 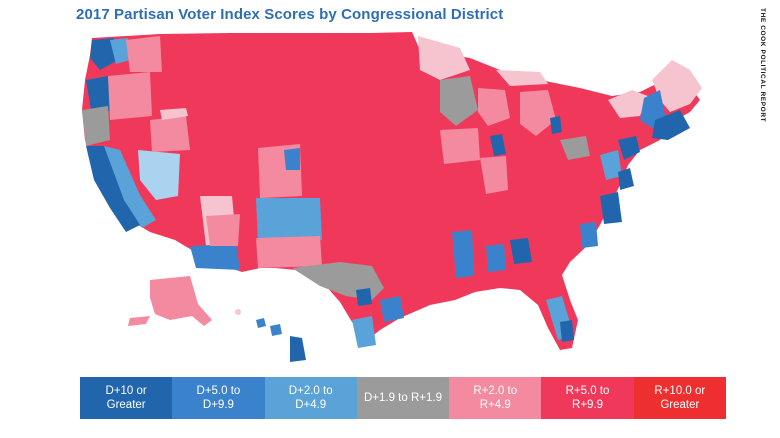 What do you see at coordinates (671, 125) in the screenshot?
I see `region-new-england-blue` at bounding box center [671, 125].